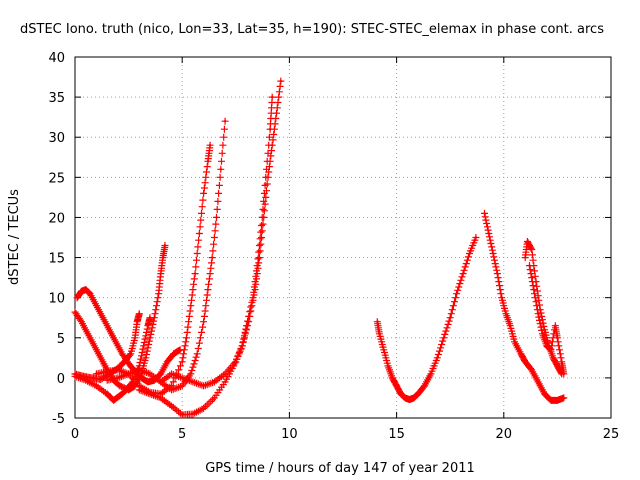 The width and height of the screenshot is (640, 480). What do you see at coordinates (56, 239) in the screenshot?
I see `y-tick-labels: -5 0 5 10 15 20 25 30 35 40` at bounding box center [56, 239].